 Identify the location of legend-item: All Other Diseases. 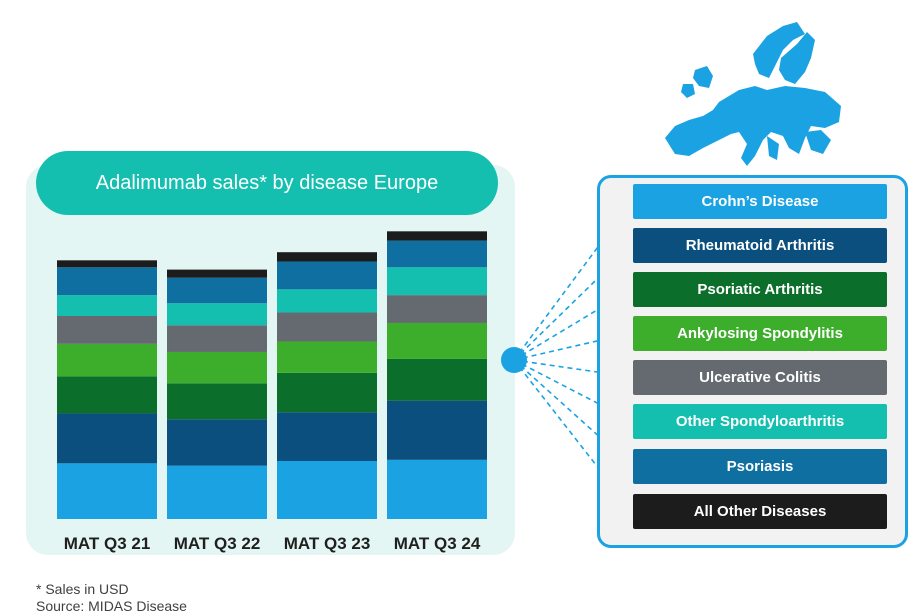
(760, 511).